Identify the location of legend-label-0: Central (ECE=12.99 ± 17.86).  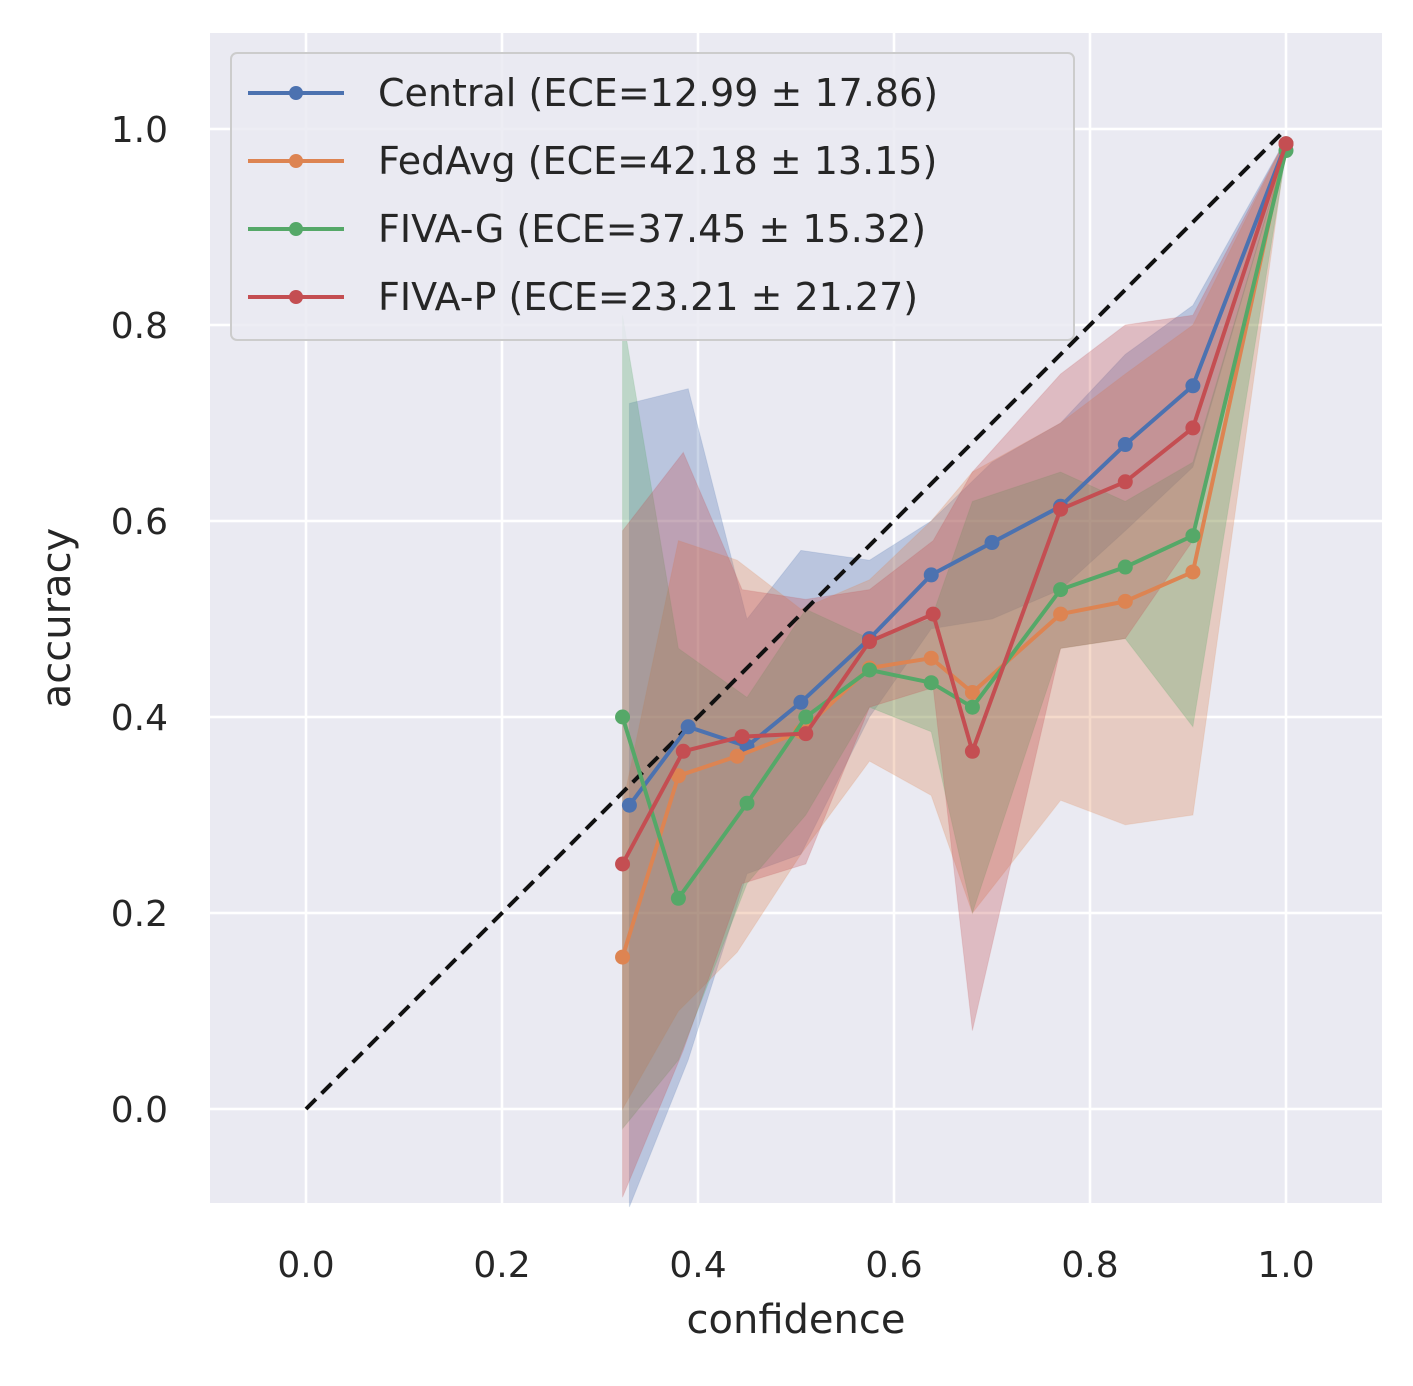
(658, 93).